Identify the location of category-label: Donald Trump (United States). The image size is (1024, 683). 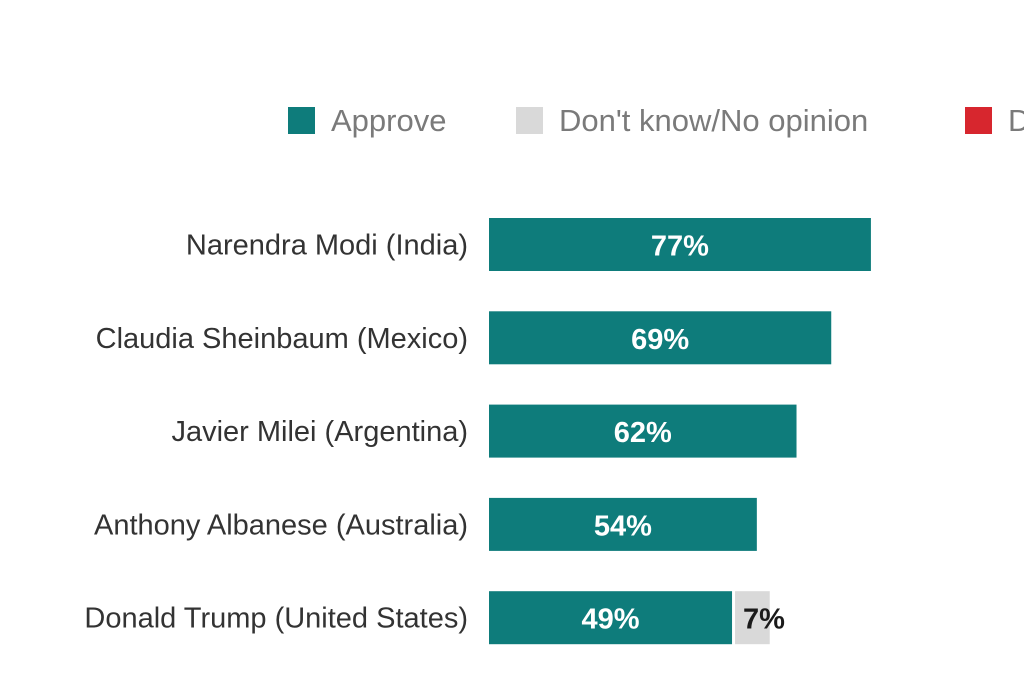
(276, 619).